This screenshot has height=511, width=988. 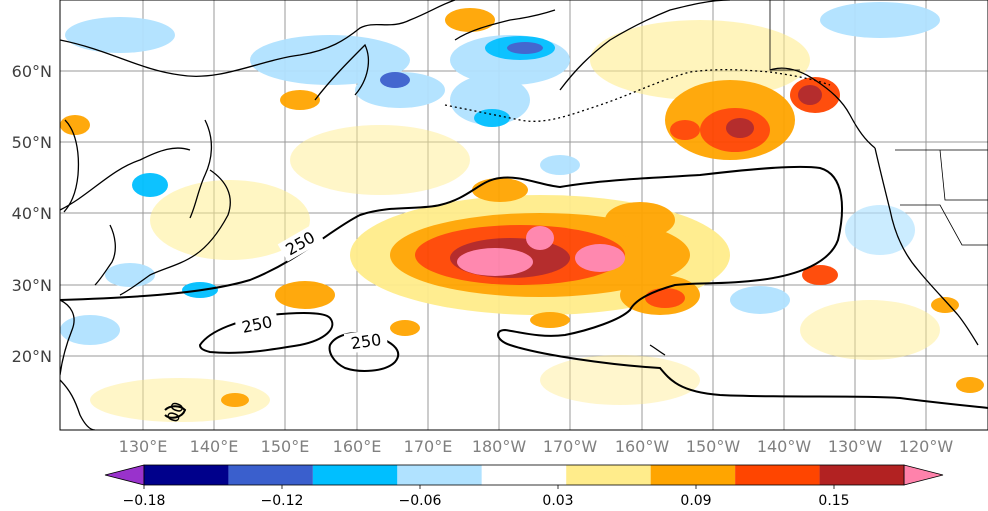 What do you see at coordinates (32, 214) in the screenshot?
I see `latitude-labels: 60°N 50°N 40°N 30°N 20°N` at bounding box center [32, 214].